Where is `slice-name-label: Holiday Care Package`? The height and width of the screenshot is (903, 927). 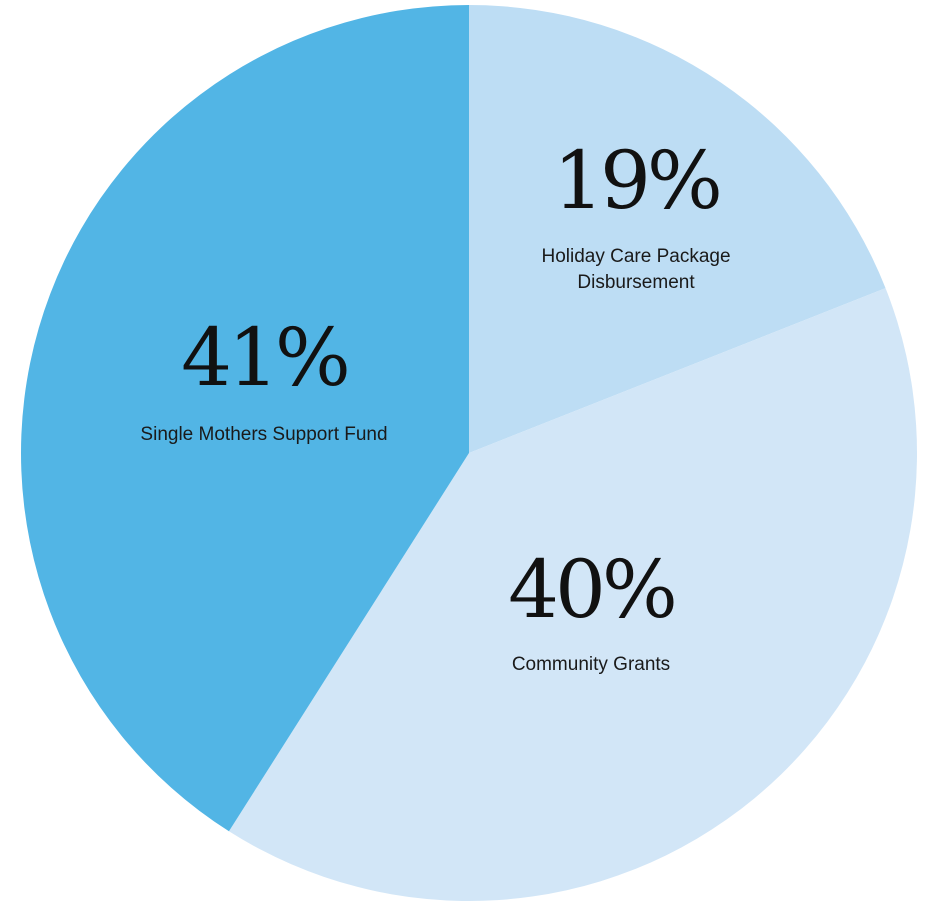 slice-name-label: Holiday Care Package is located at coordinates (635, 256).